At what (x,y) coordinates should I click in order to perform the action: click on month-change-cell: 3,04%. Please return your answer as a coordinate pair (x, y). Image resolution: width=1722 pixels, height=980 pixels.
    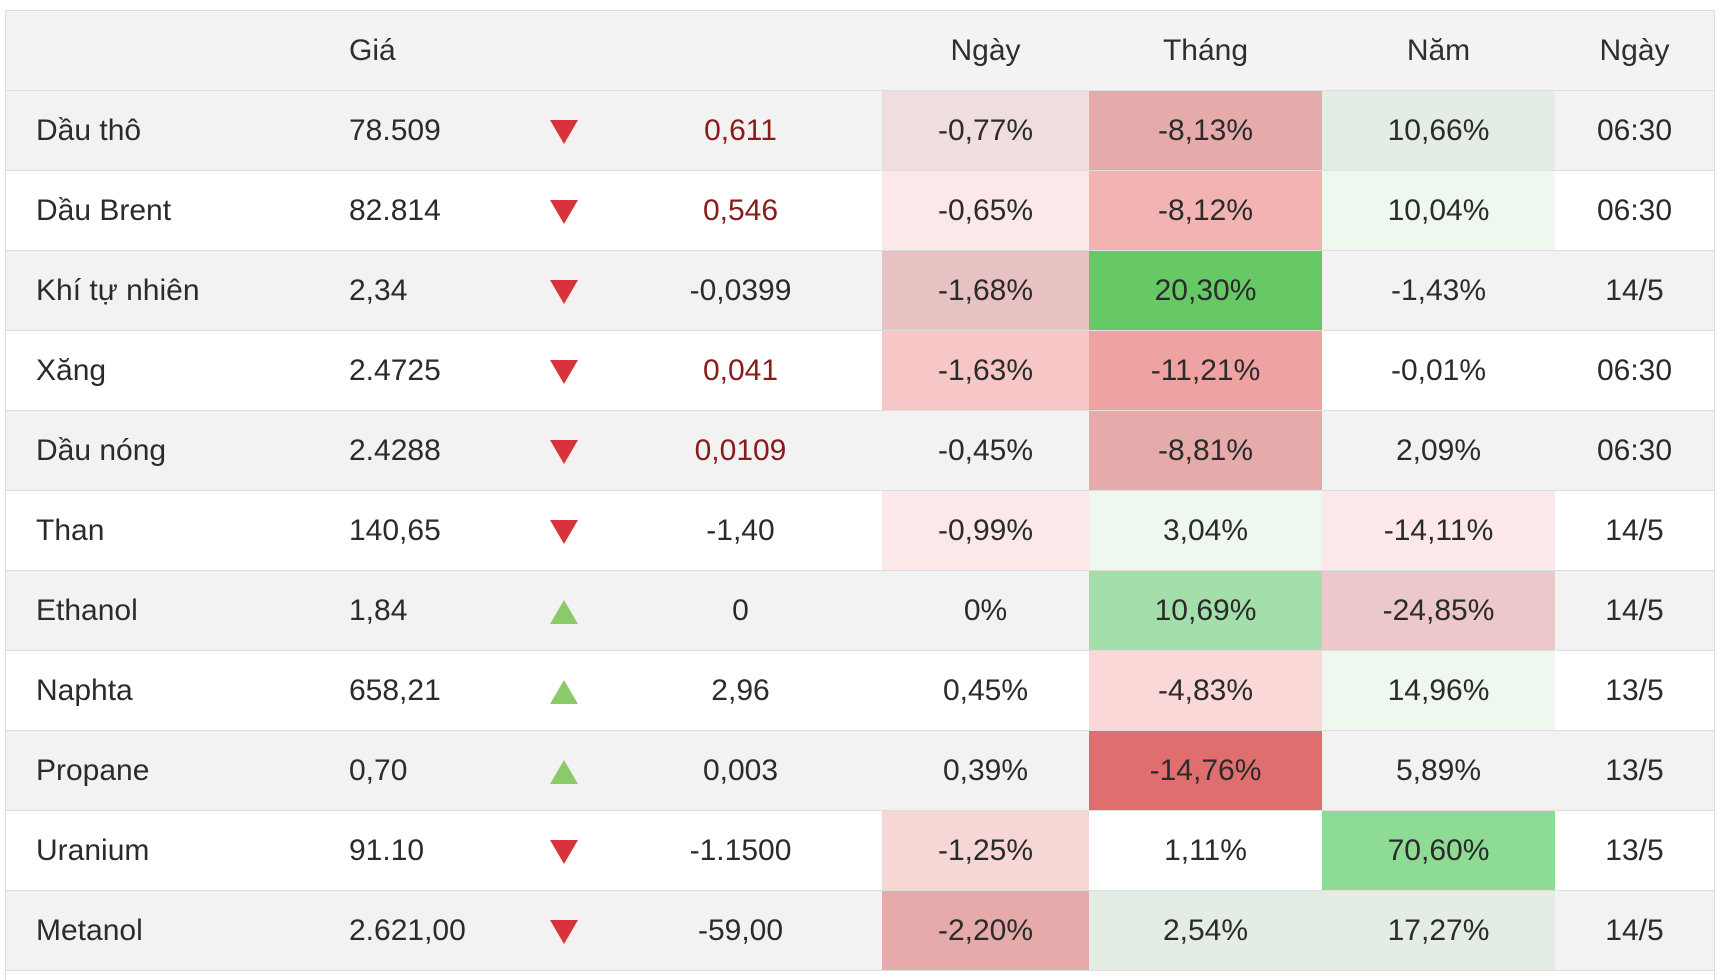
    Looking at the image, I should click on (1205, 530).